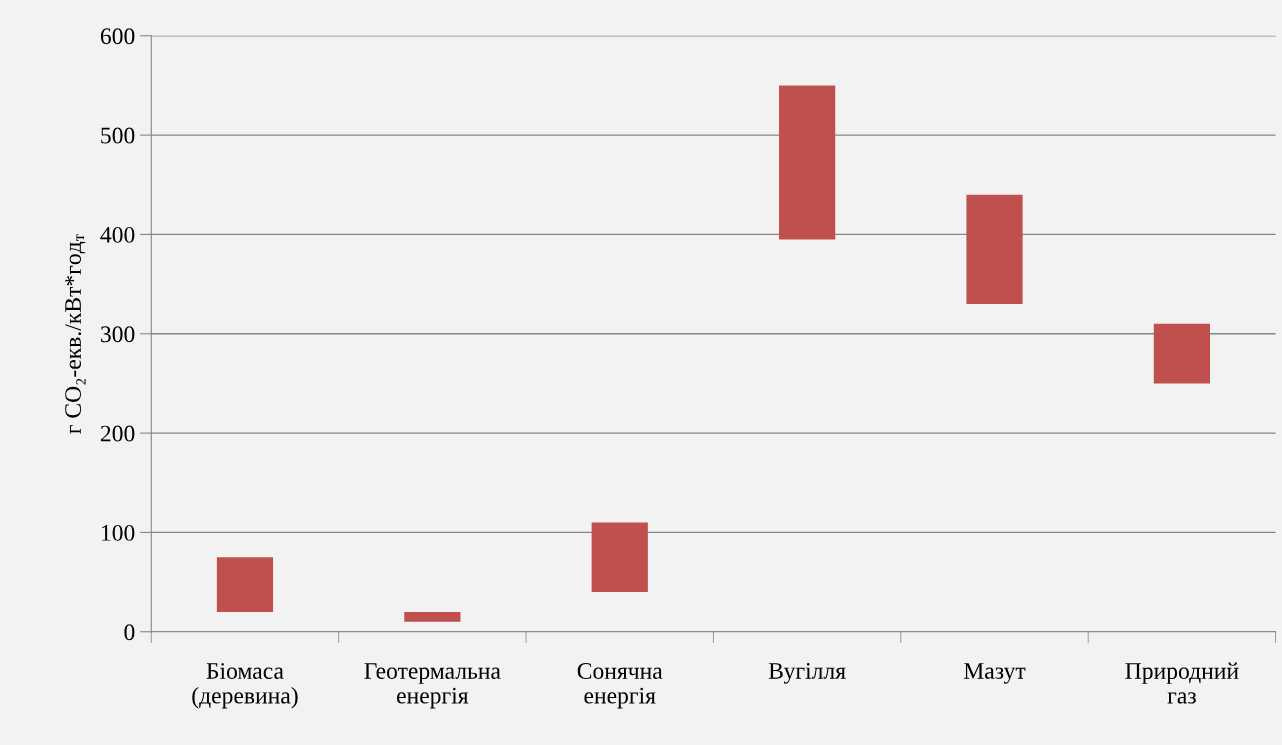  I want to click on x-tick-label: Біомаса (деревина), so click(245, 686).